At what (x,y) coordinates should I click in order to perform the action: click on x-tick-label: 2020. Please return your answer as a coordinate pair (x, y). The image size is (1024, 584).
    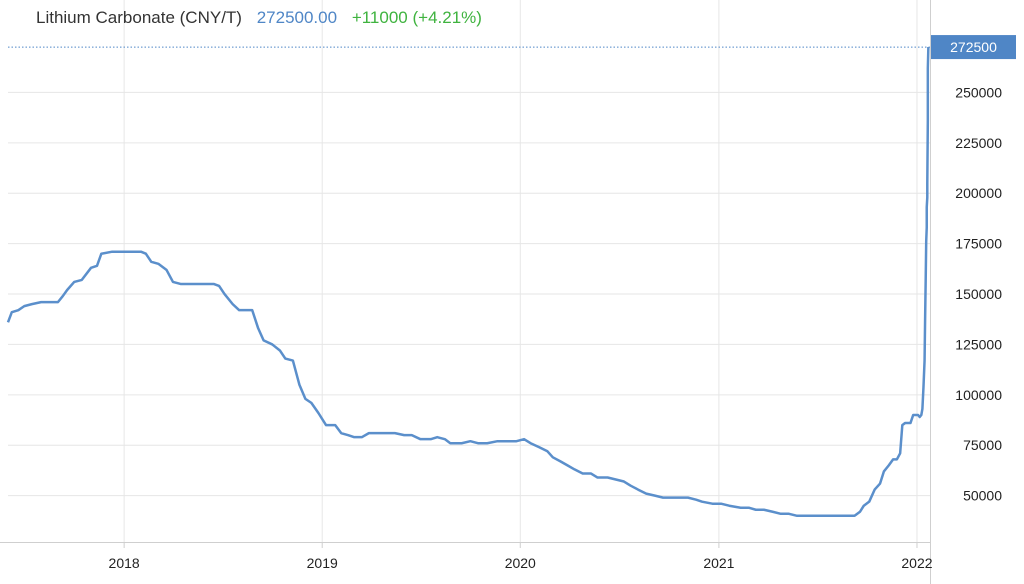
    Looking at the image, I should click on (520, 563).